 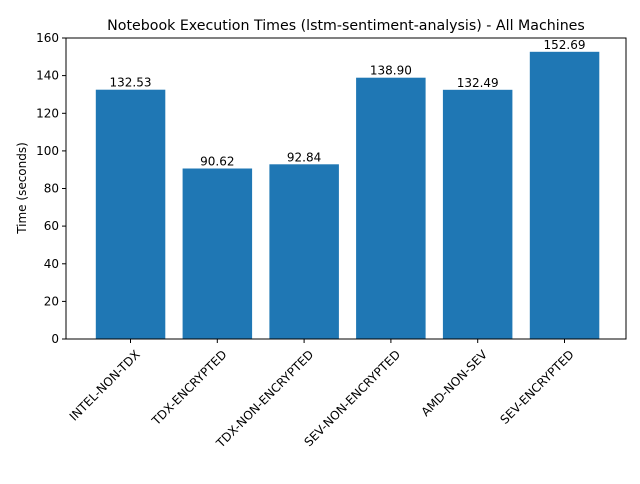 I want to click on y-tick-label: 0, so click(x=55, y=339).